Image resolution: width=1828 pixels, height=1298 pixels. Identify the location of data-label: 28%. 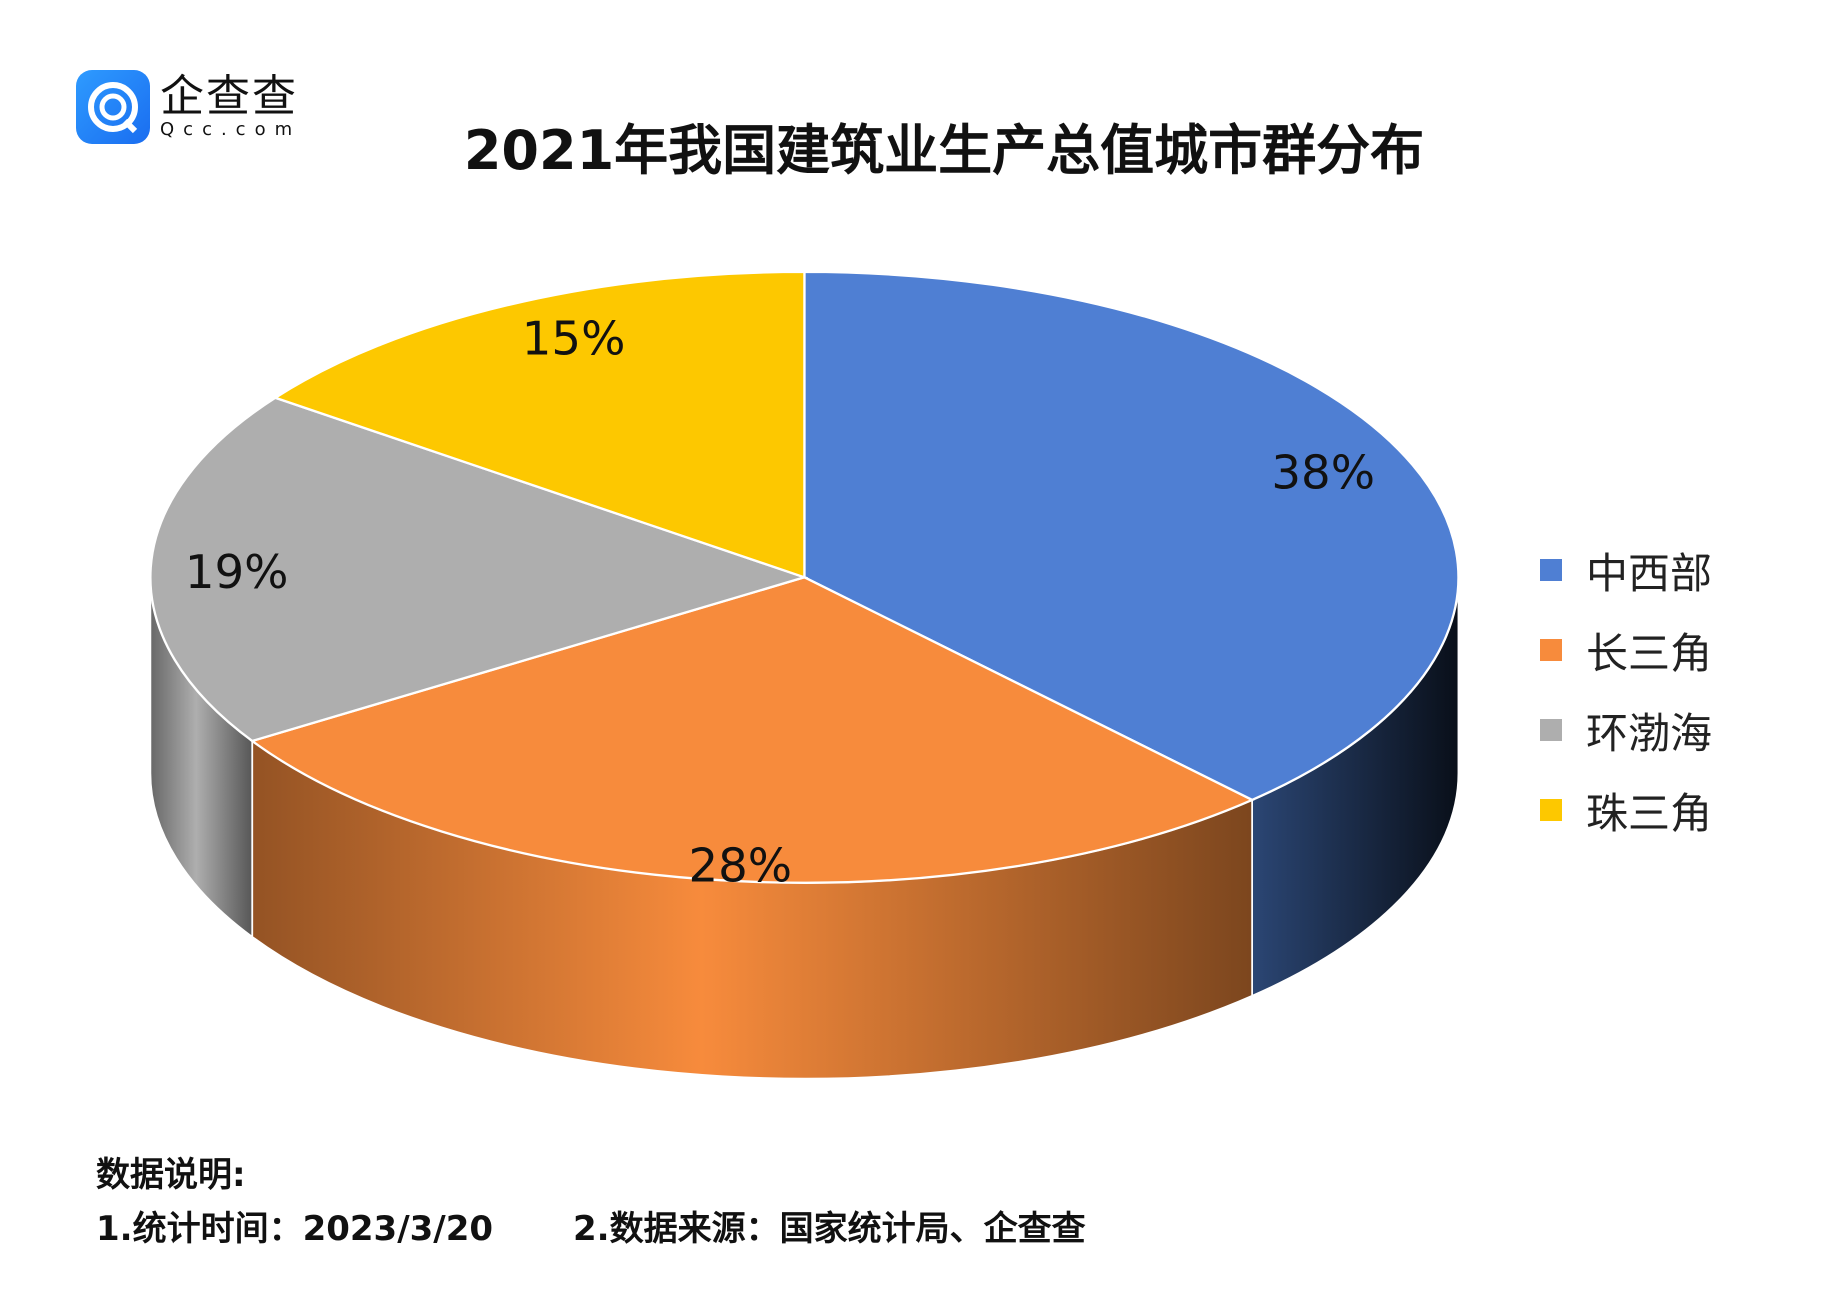
(740, 866).